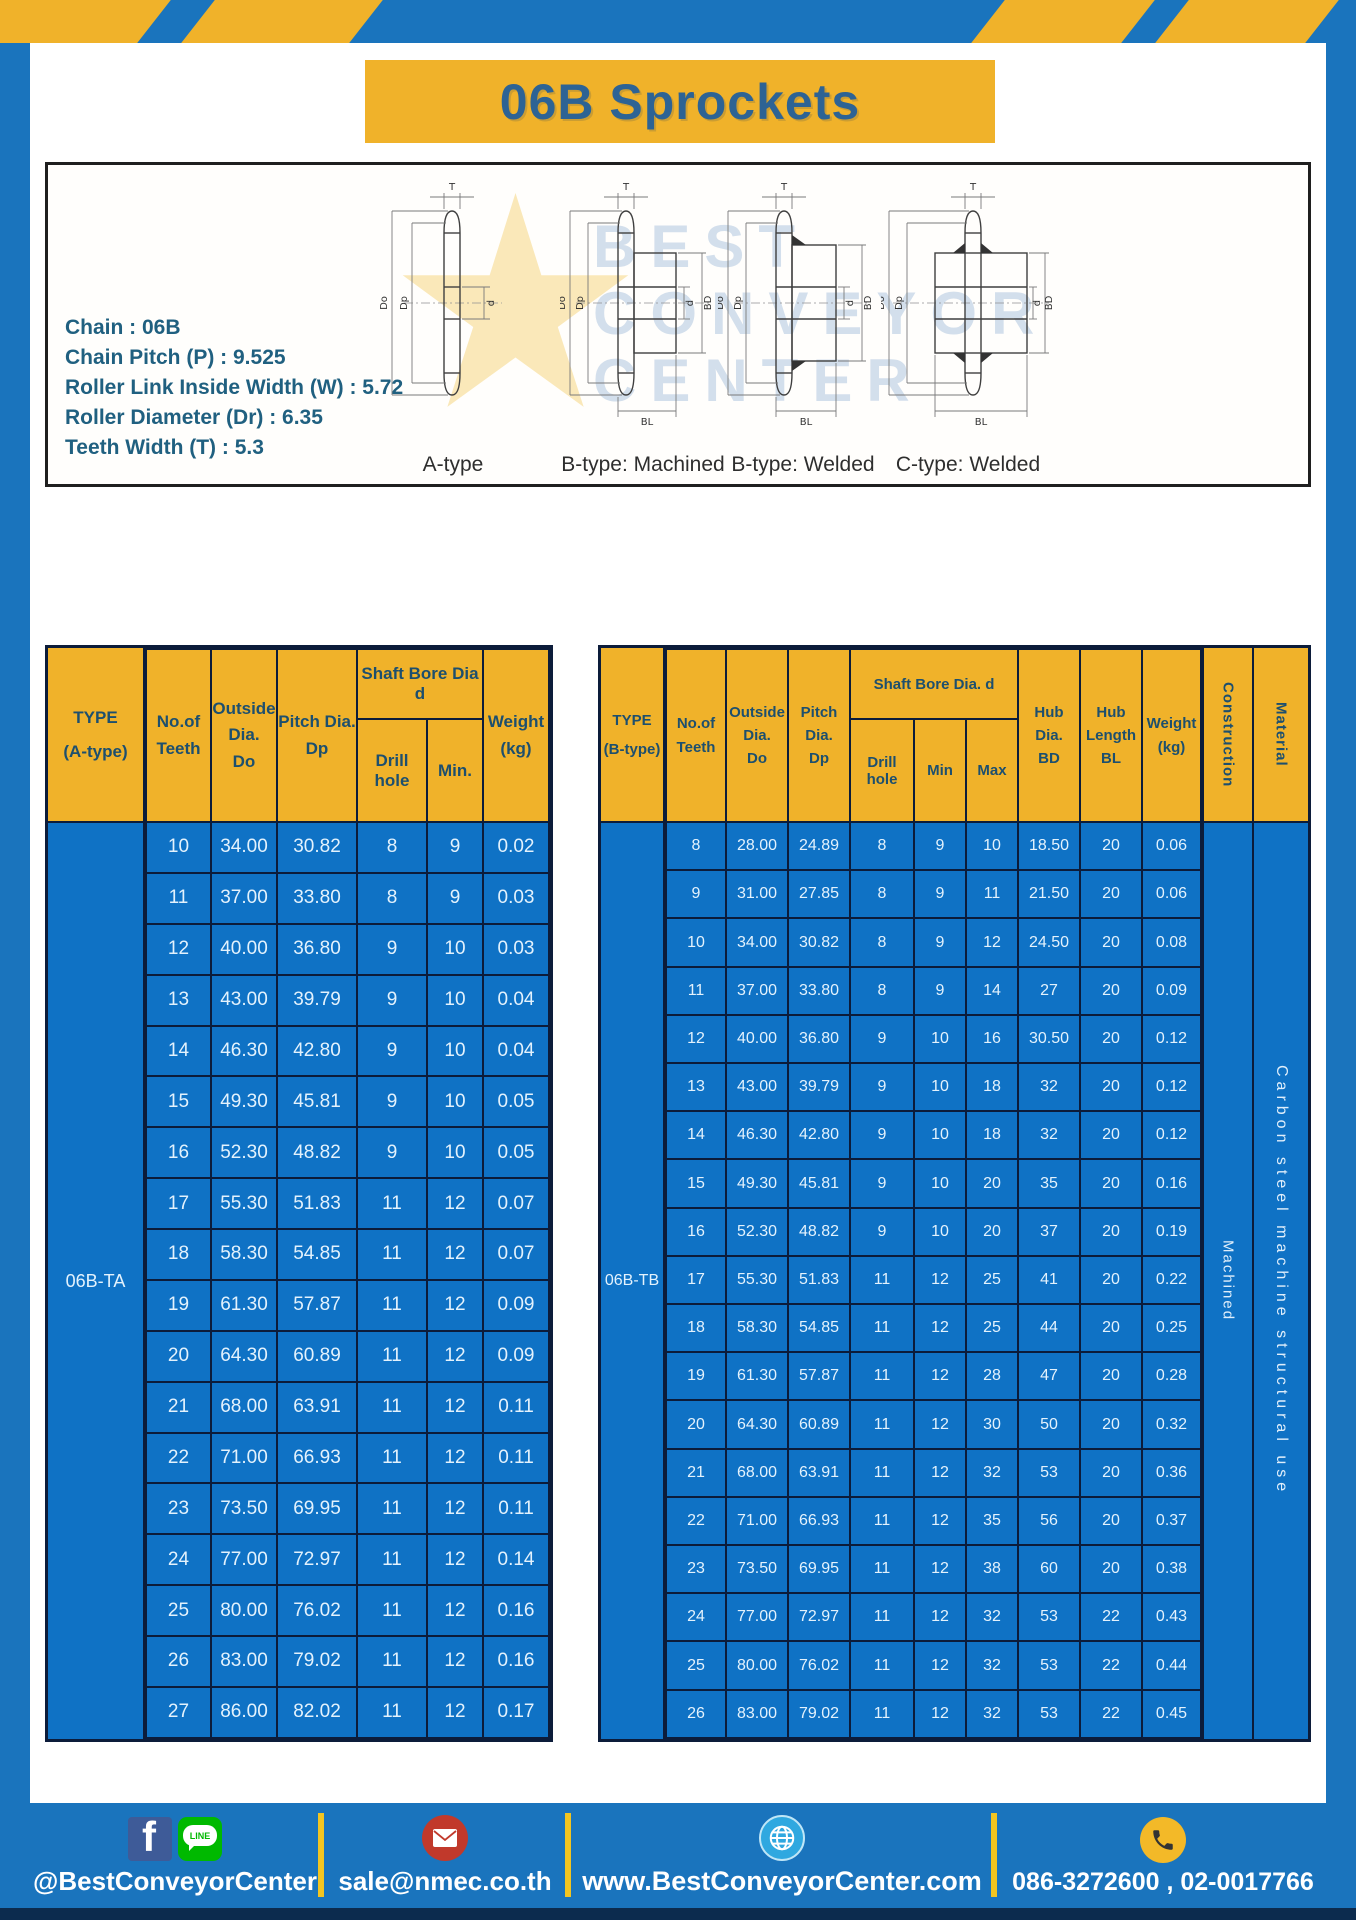  Describe the element at coordinates (633, 1193) in the screenshot. I see `table-b-type-column: TYPE (B-type) 06B-TB` at that location.